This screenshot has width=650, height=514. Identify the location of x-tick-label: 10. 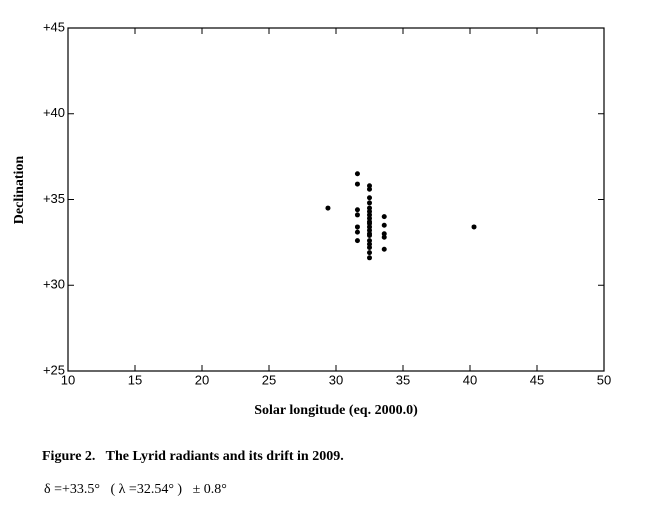
(68, 379).